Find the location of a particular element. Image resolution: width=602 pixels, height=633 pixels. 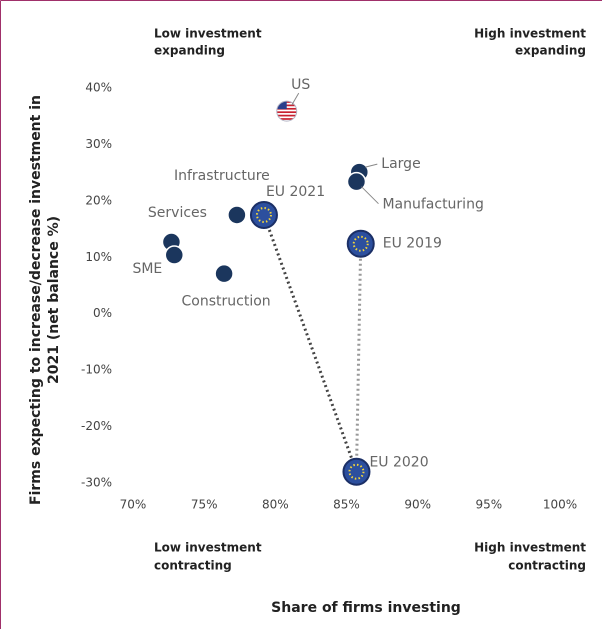

point: EU 2019 is located at coordinates (394, 243).